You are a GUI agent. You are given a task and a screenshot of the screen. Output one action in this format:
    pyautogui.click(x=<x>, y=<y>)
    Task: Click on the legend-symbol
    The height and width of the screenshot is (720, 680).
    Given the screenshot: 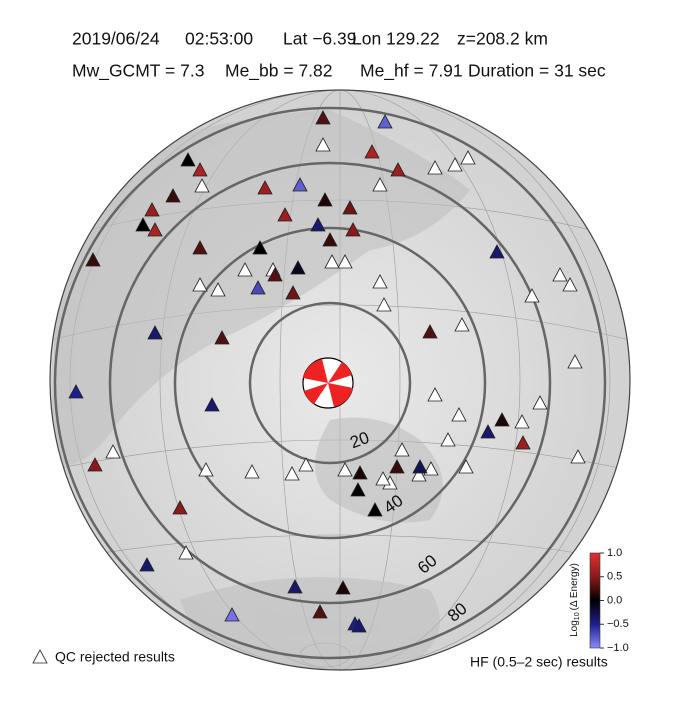 What is the action you would take?
    pyautogui.click(x=40, y=656)
    